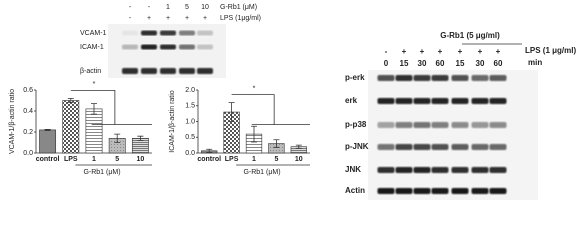  I want to click on lane-label: 10, so click(205, 7).